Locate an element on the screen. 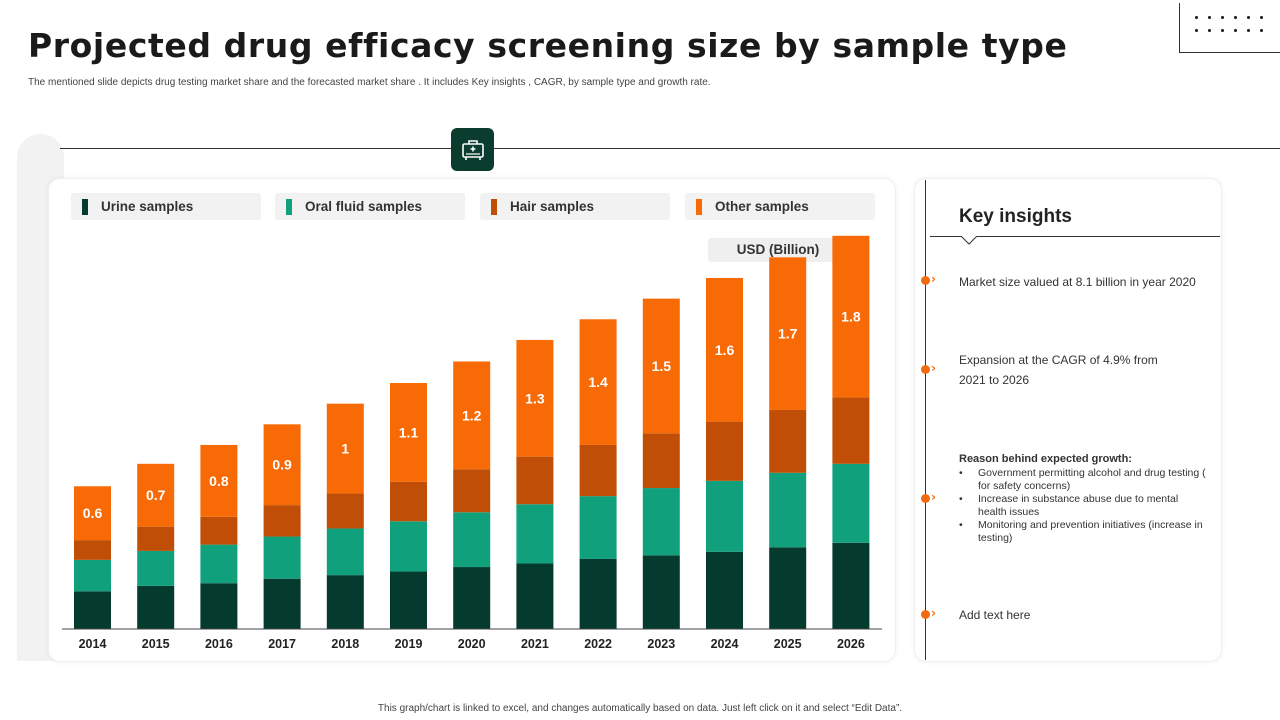  caret-down-icon is located at coordinates (969, 240).